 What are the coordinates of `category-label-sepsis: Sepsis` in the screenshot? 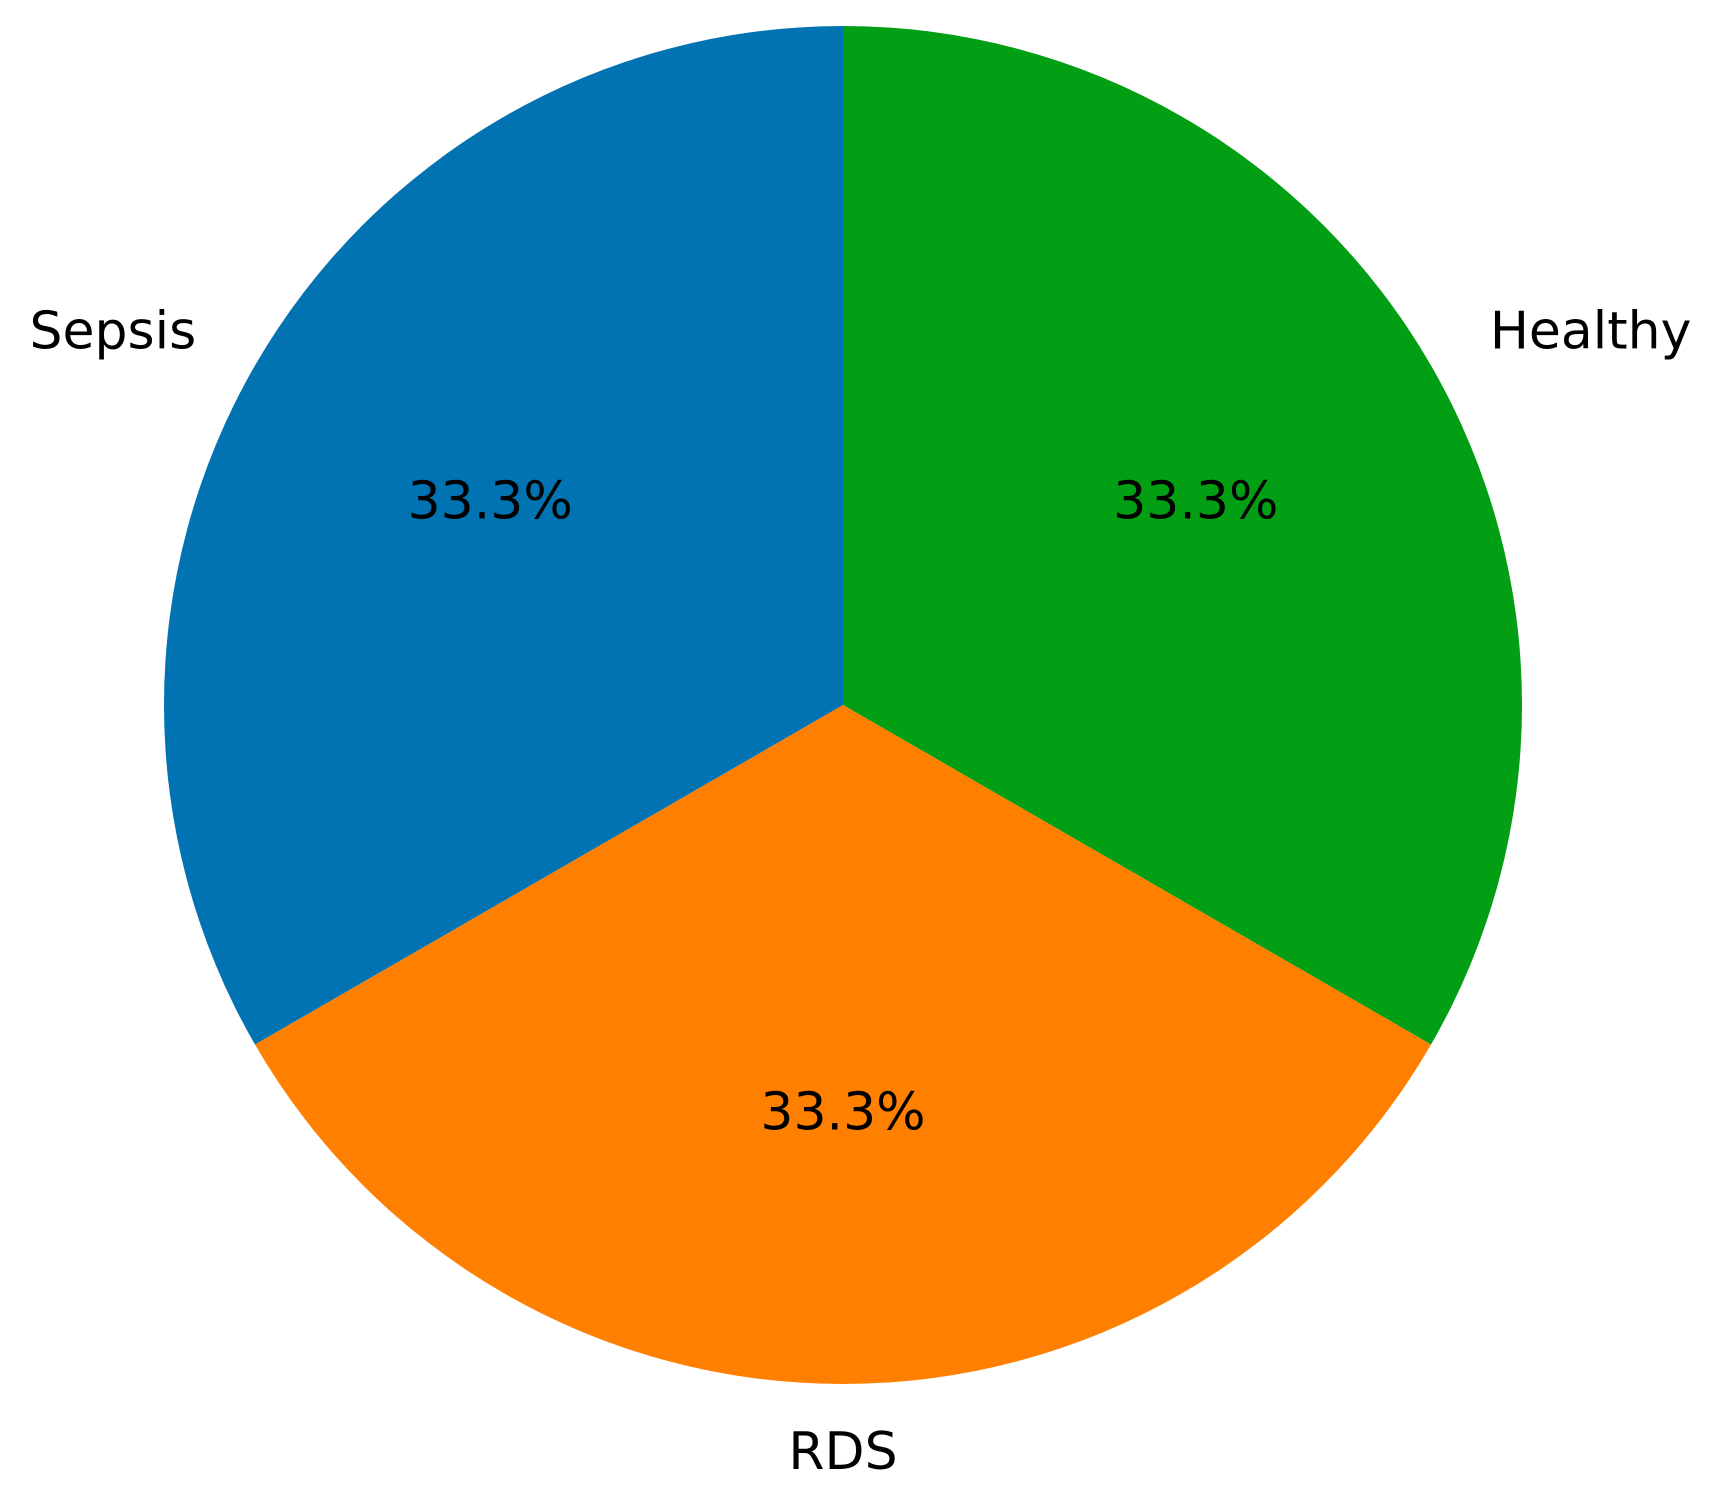 It's located at (113, 332).